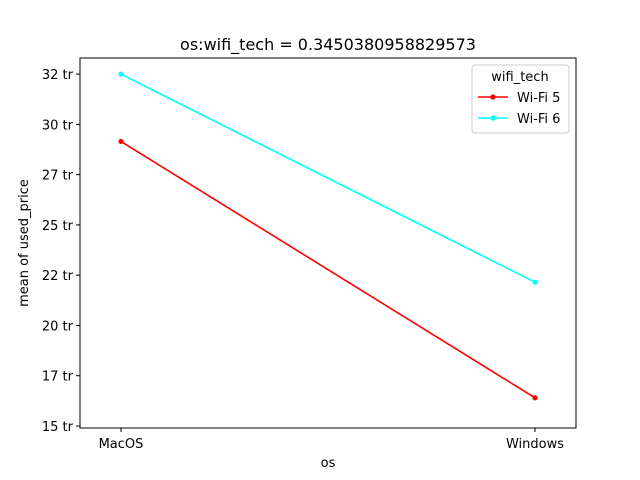 This screenshot has height=480, width=640. What do you see at coordinates (538, 119) in the screenshot?
I see `legend-label: Wi-Fi 6` at bounding box center [538, 119].